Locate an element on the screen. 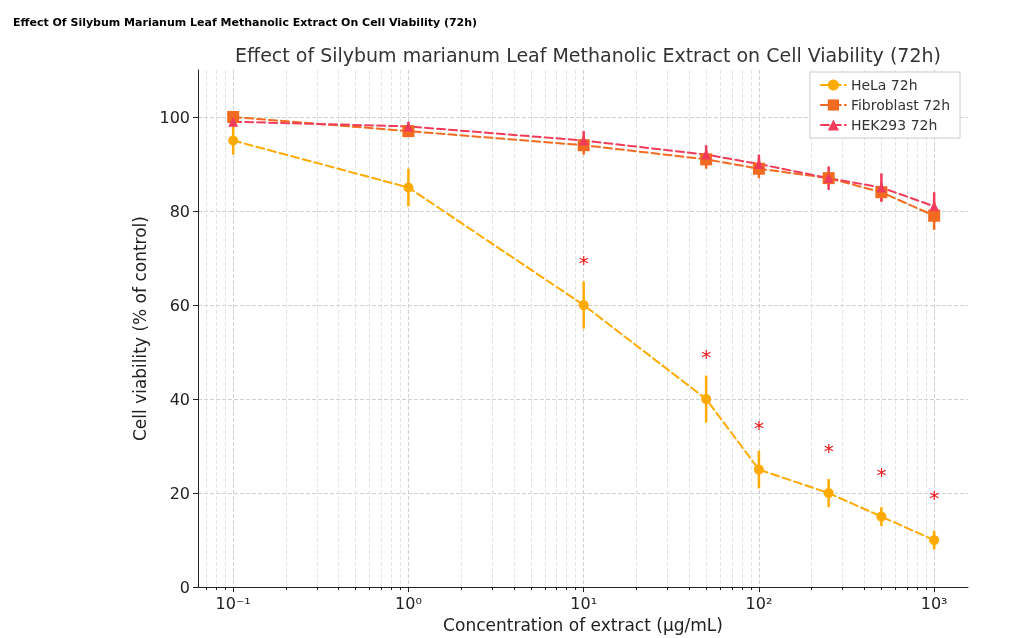 Image resolution: width=1015 pixels, height=638 pixels. legend-label: HeLa 72h is located at coordinates (884, 85).